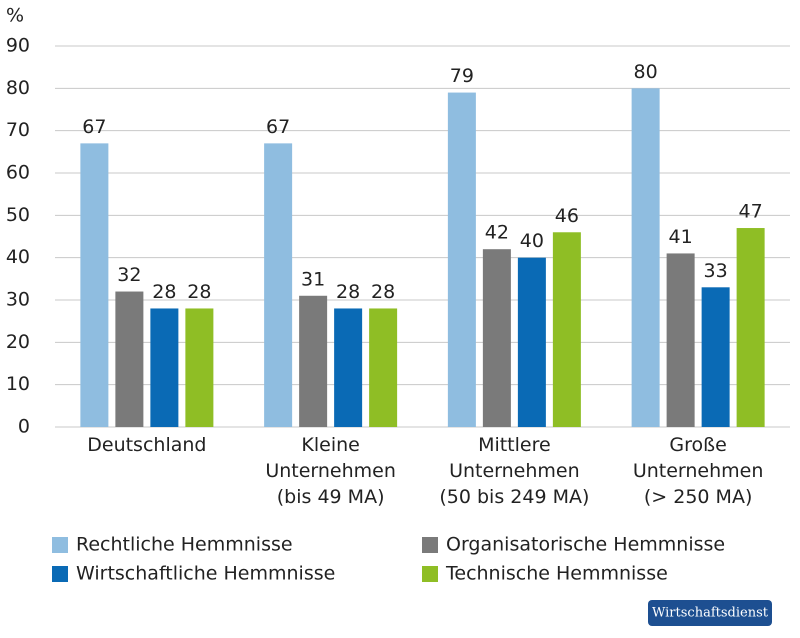 This screenshot has height=638, width=800. I want to click on data-label: 40, so click(532, 241).